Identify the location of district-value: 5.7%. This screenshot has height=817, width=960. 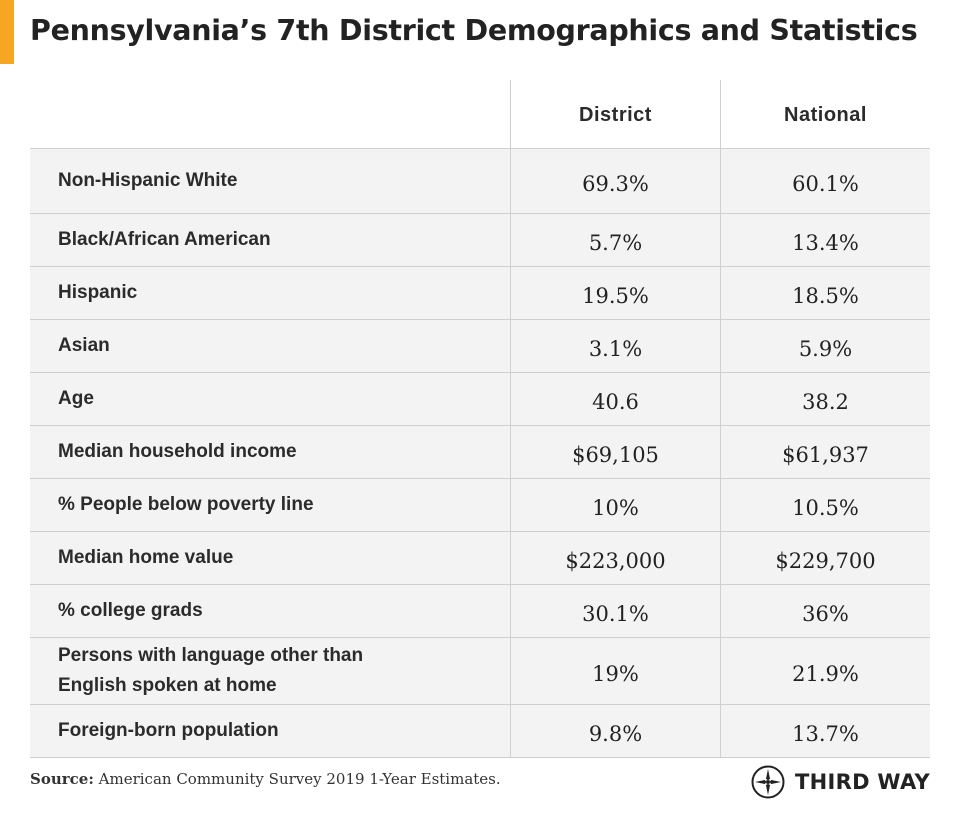
(615, 240).